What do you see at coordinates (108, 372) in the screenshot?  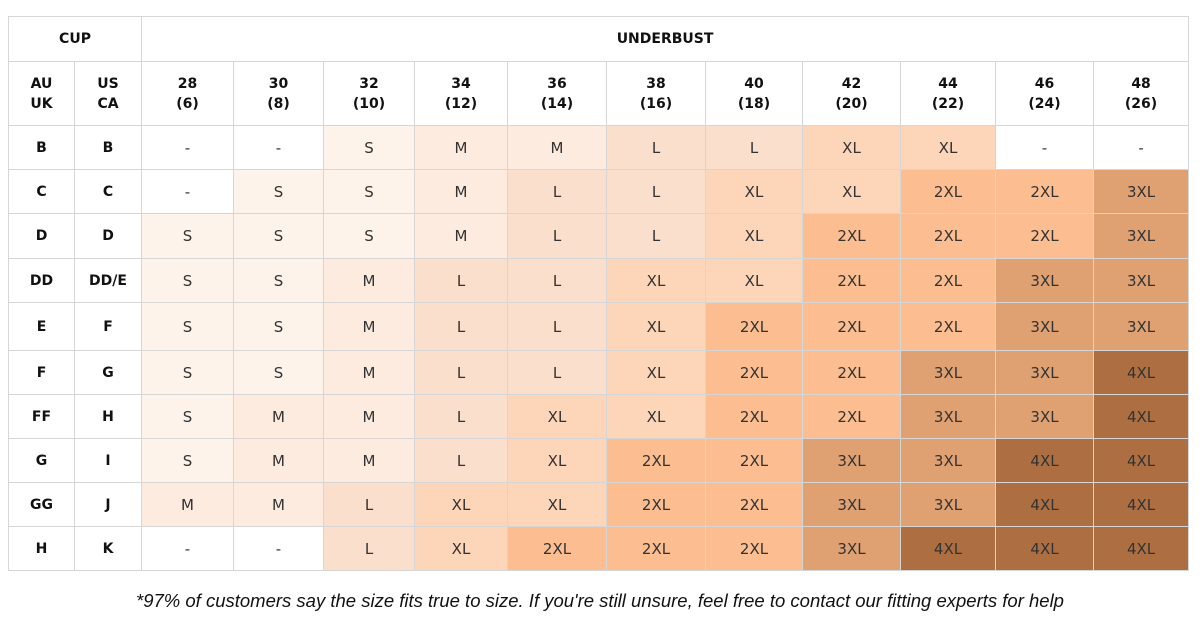 I see `us-ca-cup: G` at bounding box center [108, 372].